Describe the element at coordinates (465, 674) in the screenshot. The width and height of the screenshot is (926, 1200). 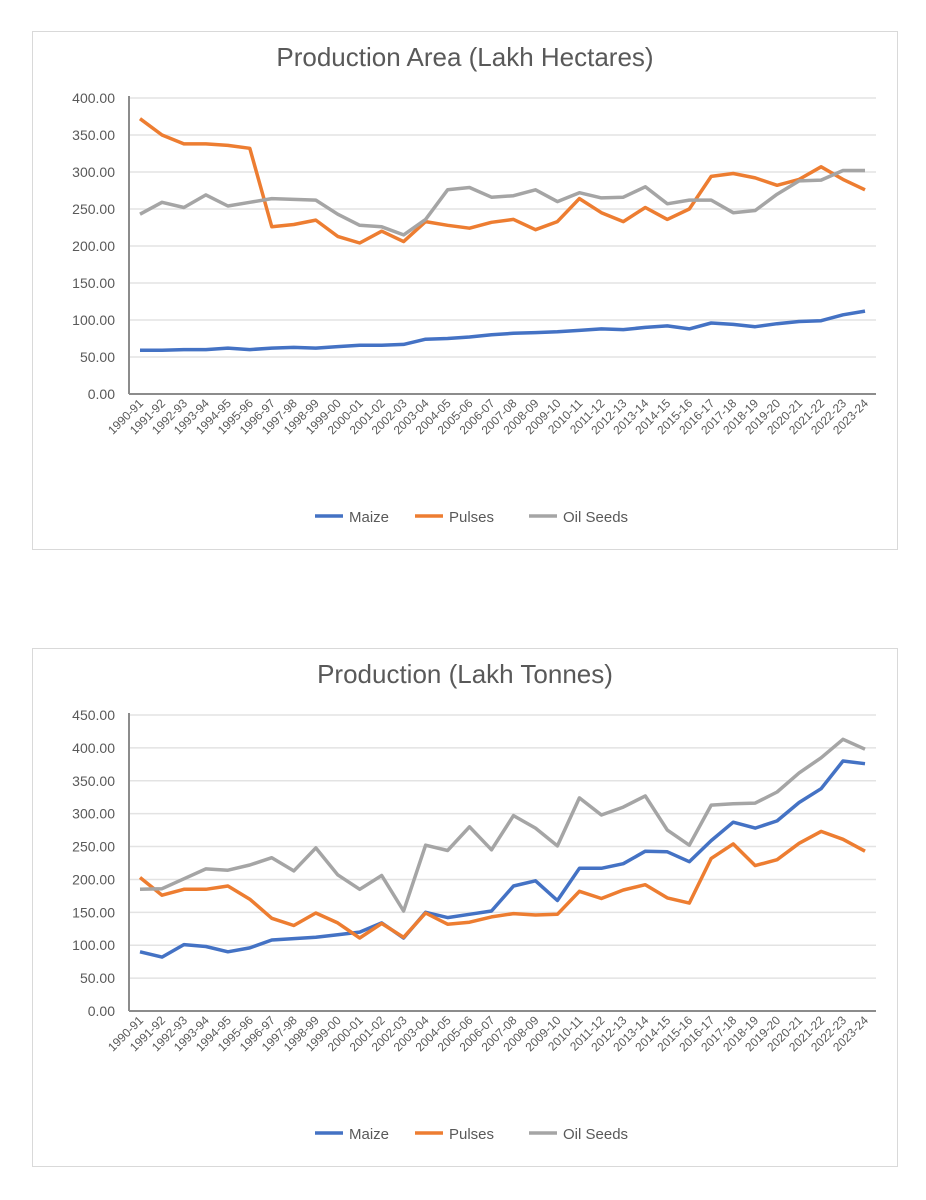
I see `chart-title: Production (Lakh Tonnes)` at that location.